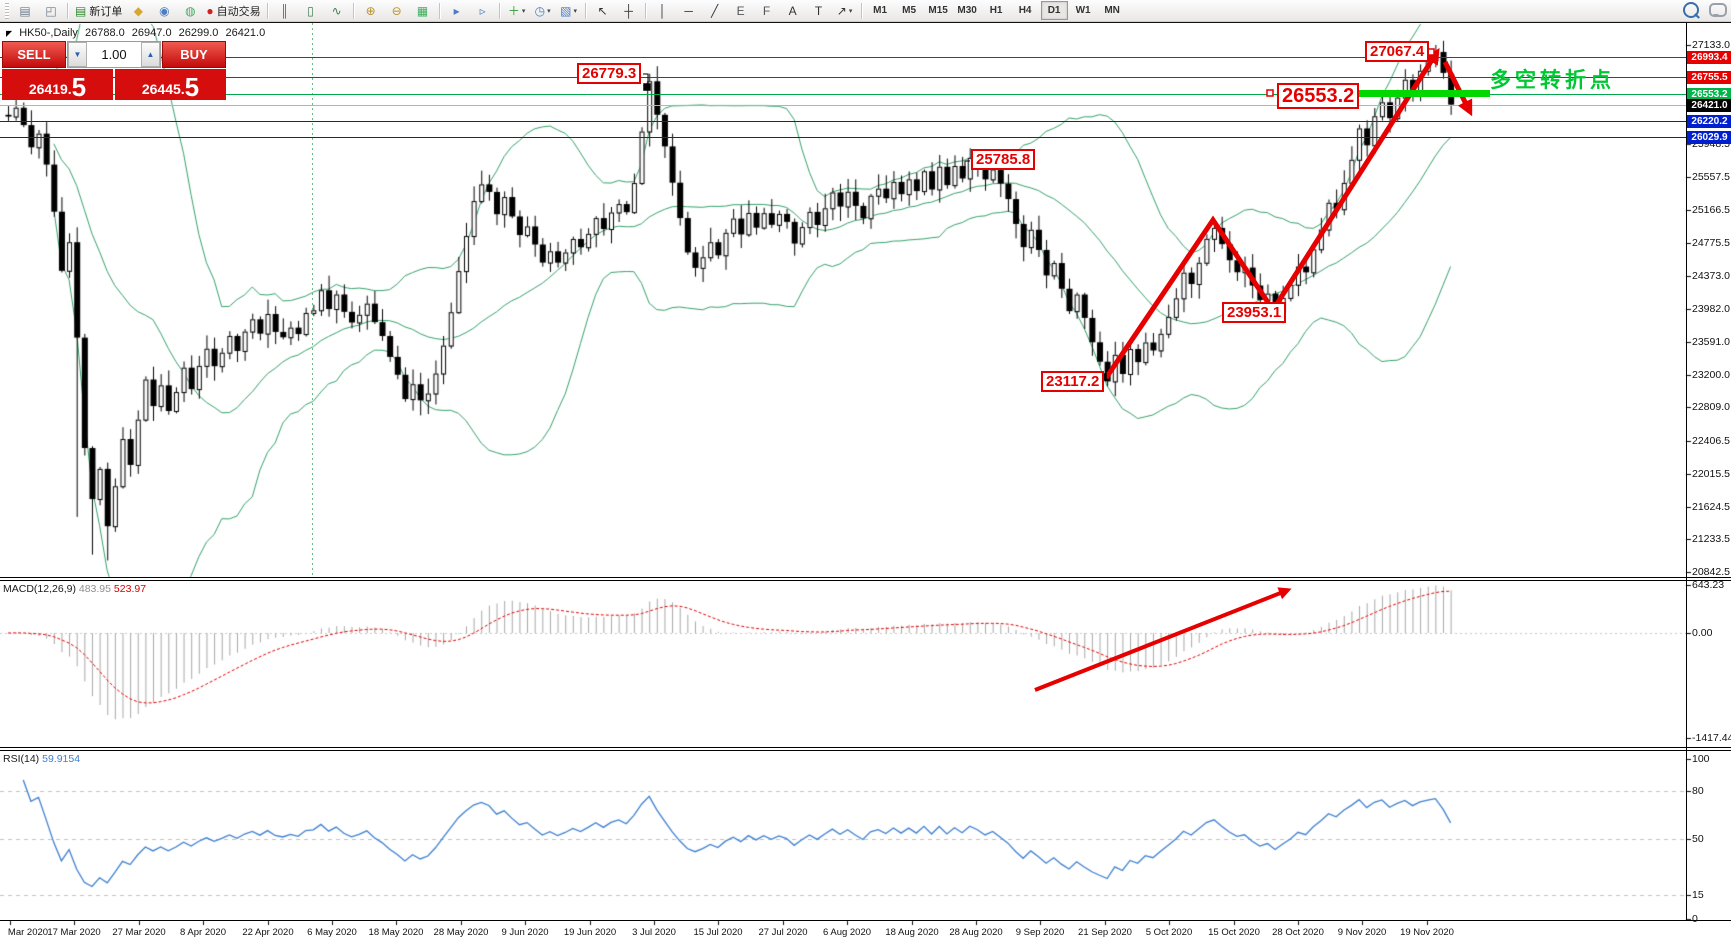 Image resolution: width=1731 pixels, height=943 pixels. I want to click on date-tick: 5 Oct 2020, so click(1169, 932).